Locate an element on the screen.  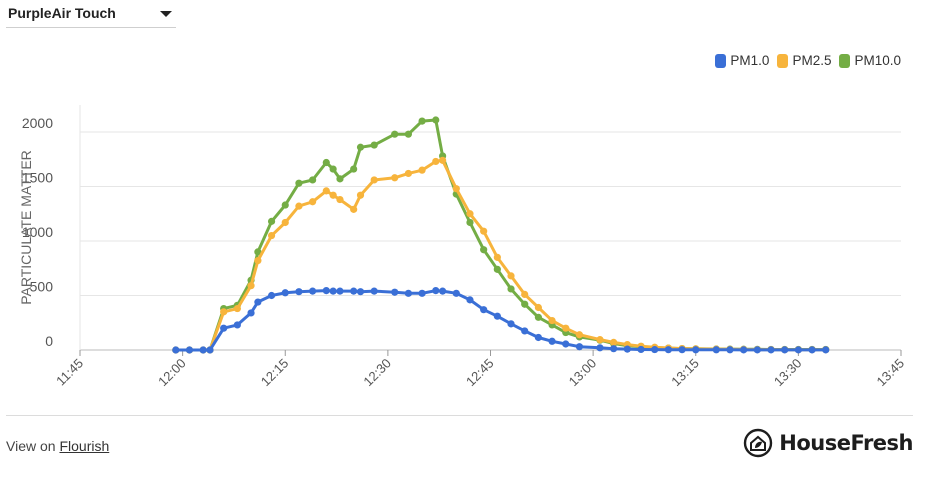
x-tick-label: 12:30 is located at coordinates (377, 373).